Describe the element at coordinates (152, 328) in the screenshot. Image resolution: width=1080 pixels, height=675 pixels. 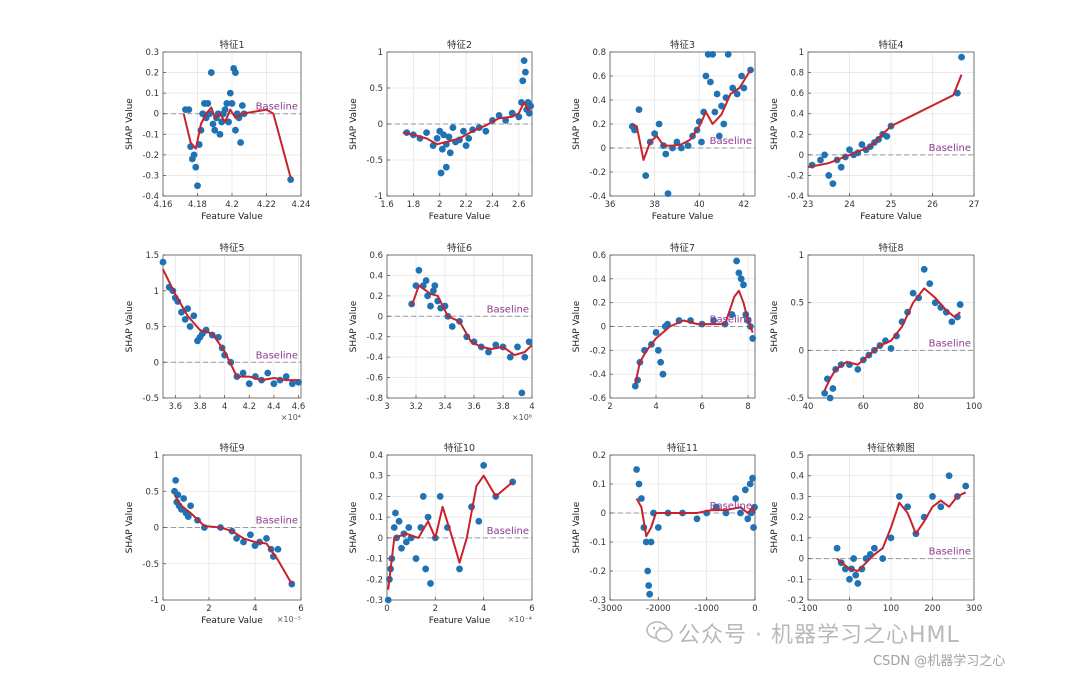
I see `y-tick-label: 0.5` at that location.